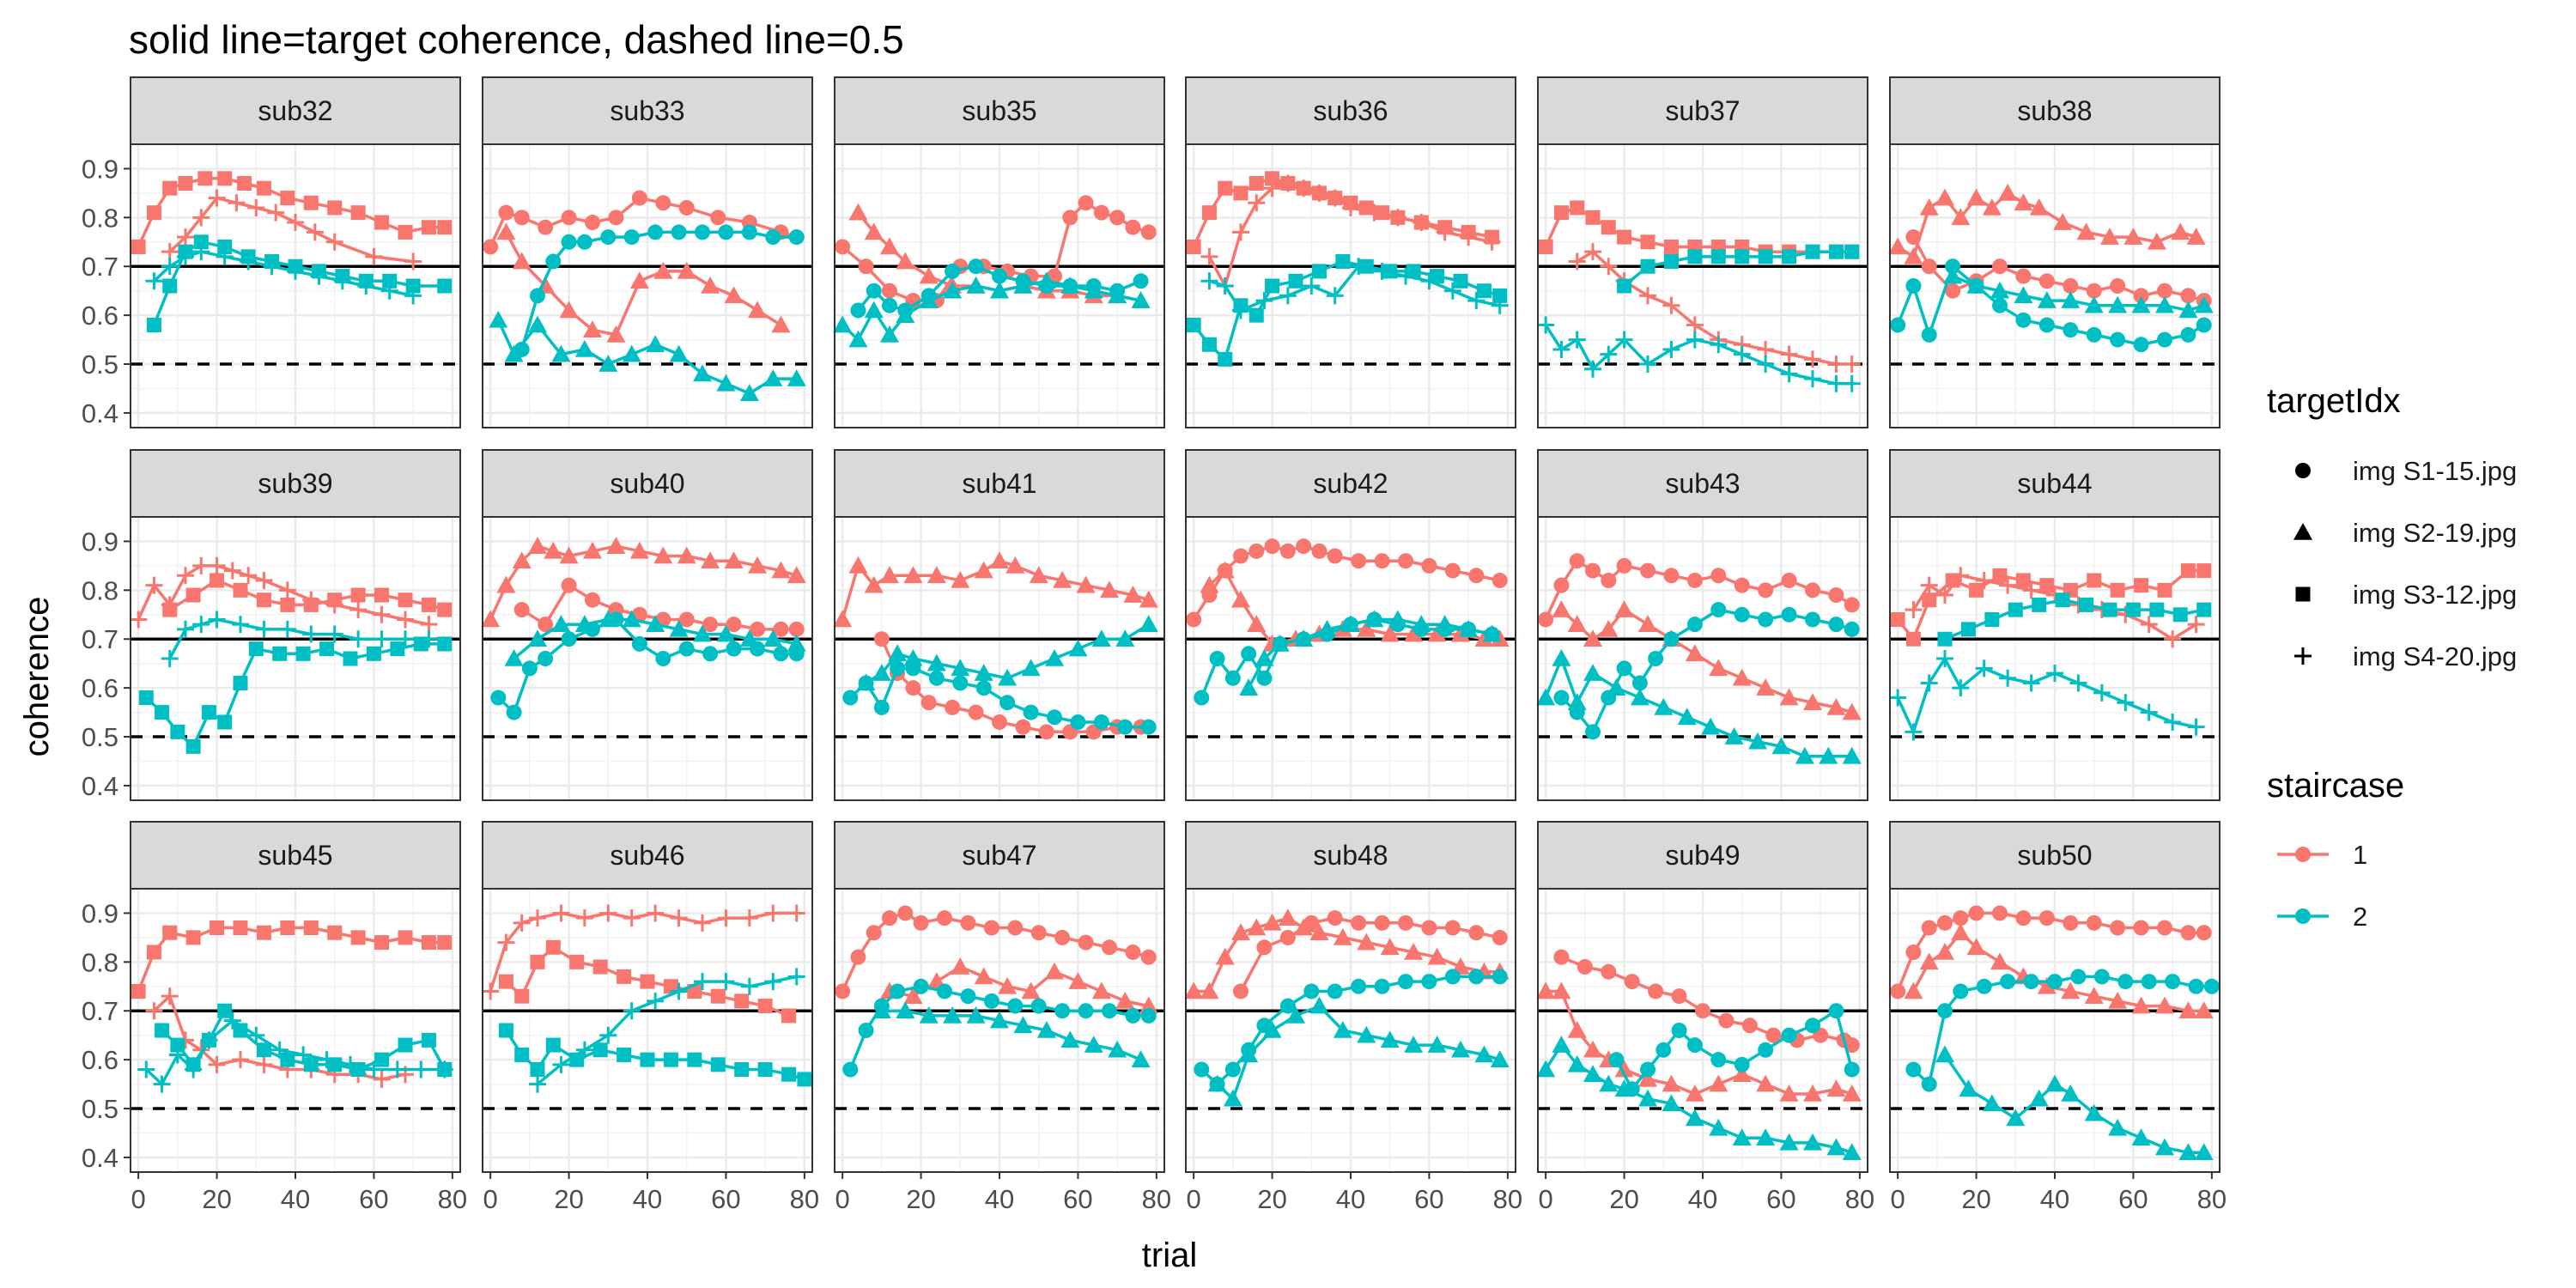  What do you see at coordinates (2435, 595) in the screenshot?
I see `legend-label: img S3-12.jpg` at bounding box center [2435, 595].